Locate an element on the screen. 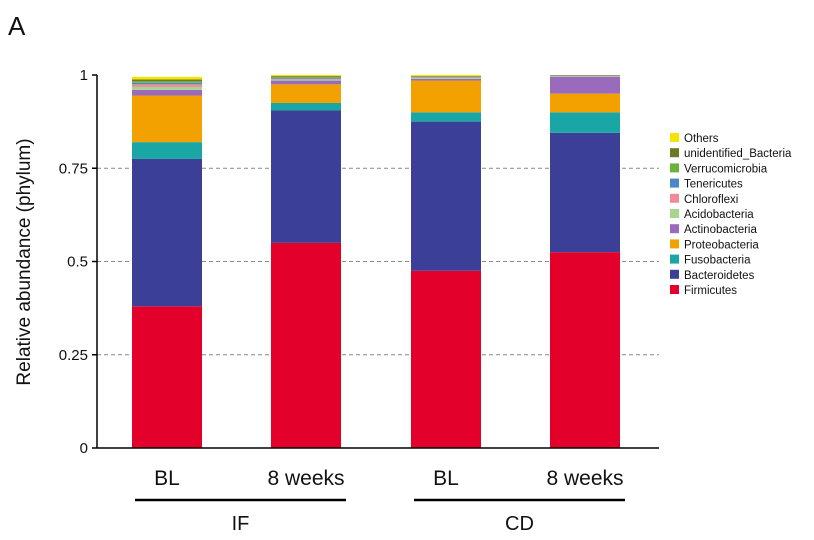 The height and width of the screenshot is (540, 814). legend-label: unidentified_Bacteria is located at coordinates (738, 154).